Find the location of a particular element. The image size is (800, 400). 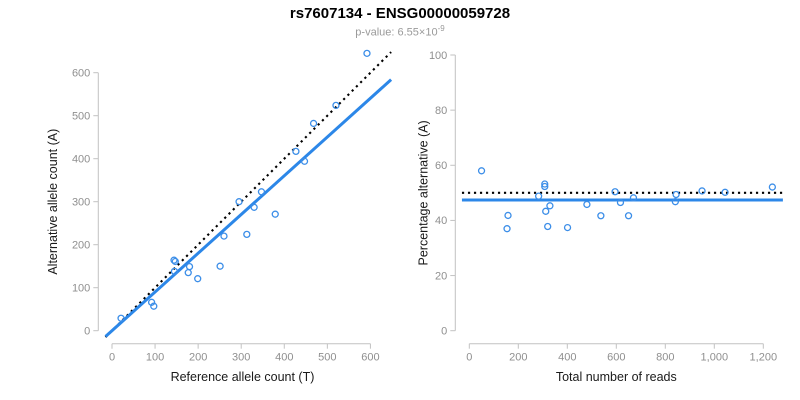

x-tick-label: 100 is located at coordinates (155, 358).